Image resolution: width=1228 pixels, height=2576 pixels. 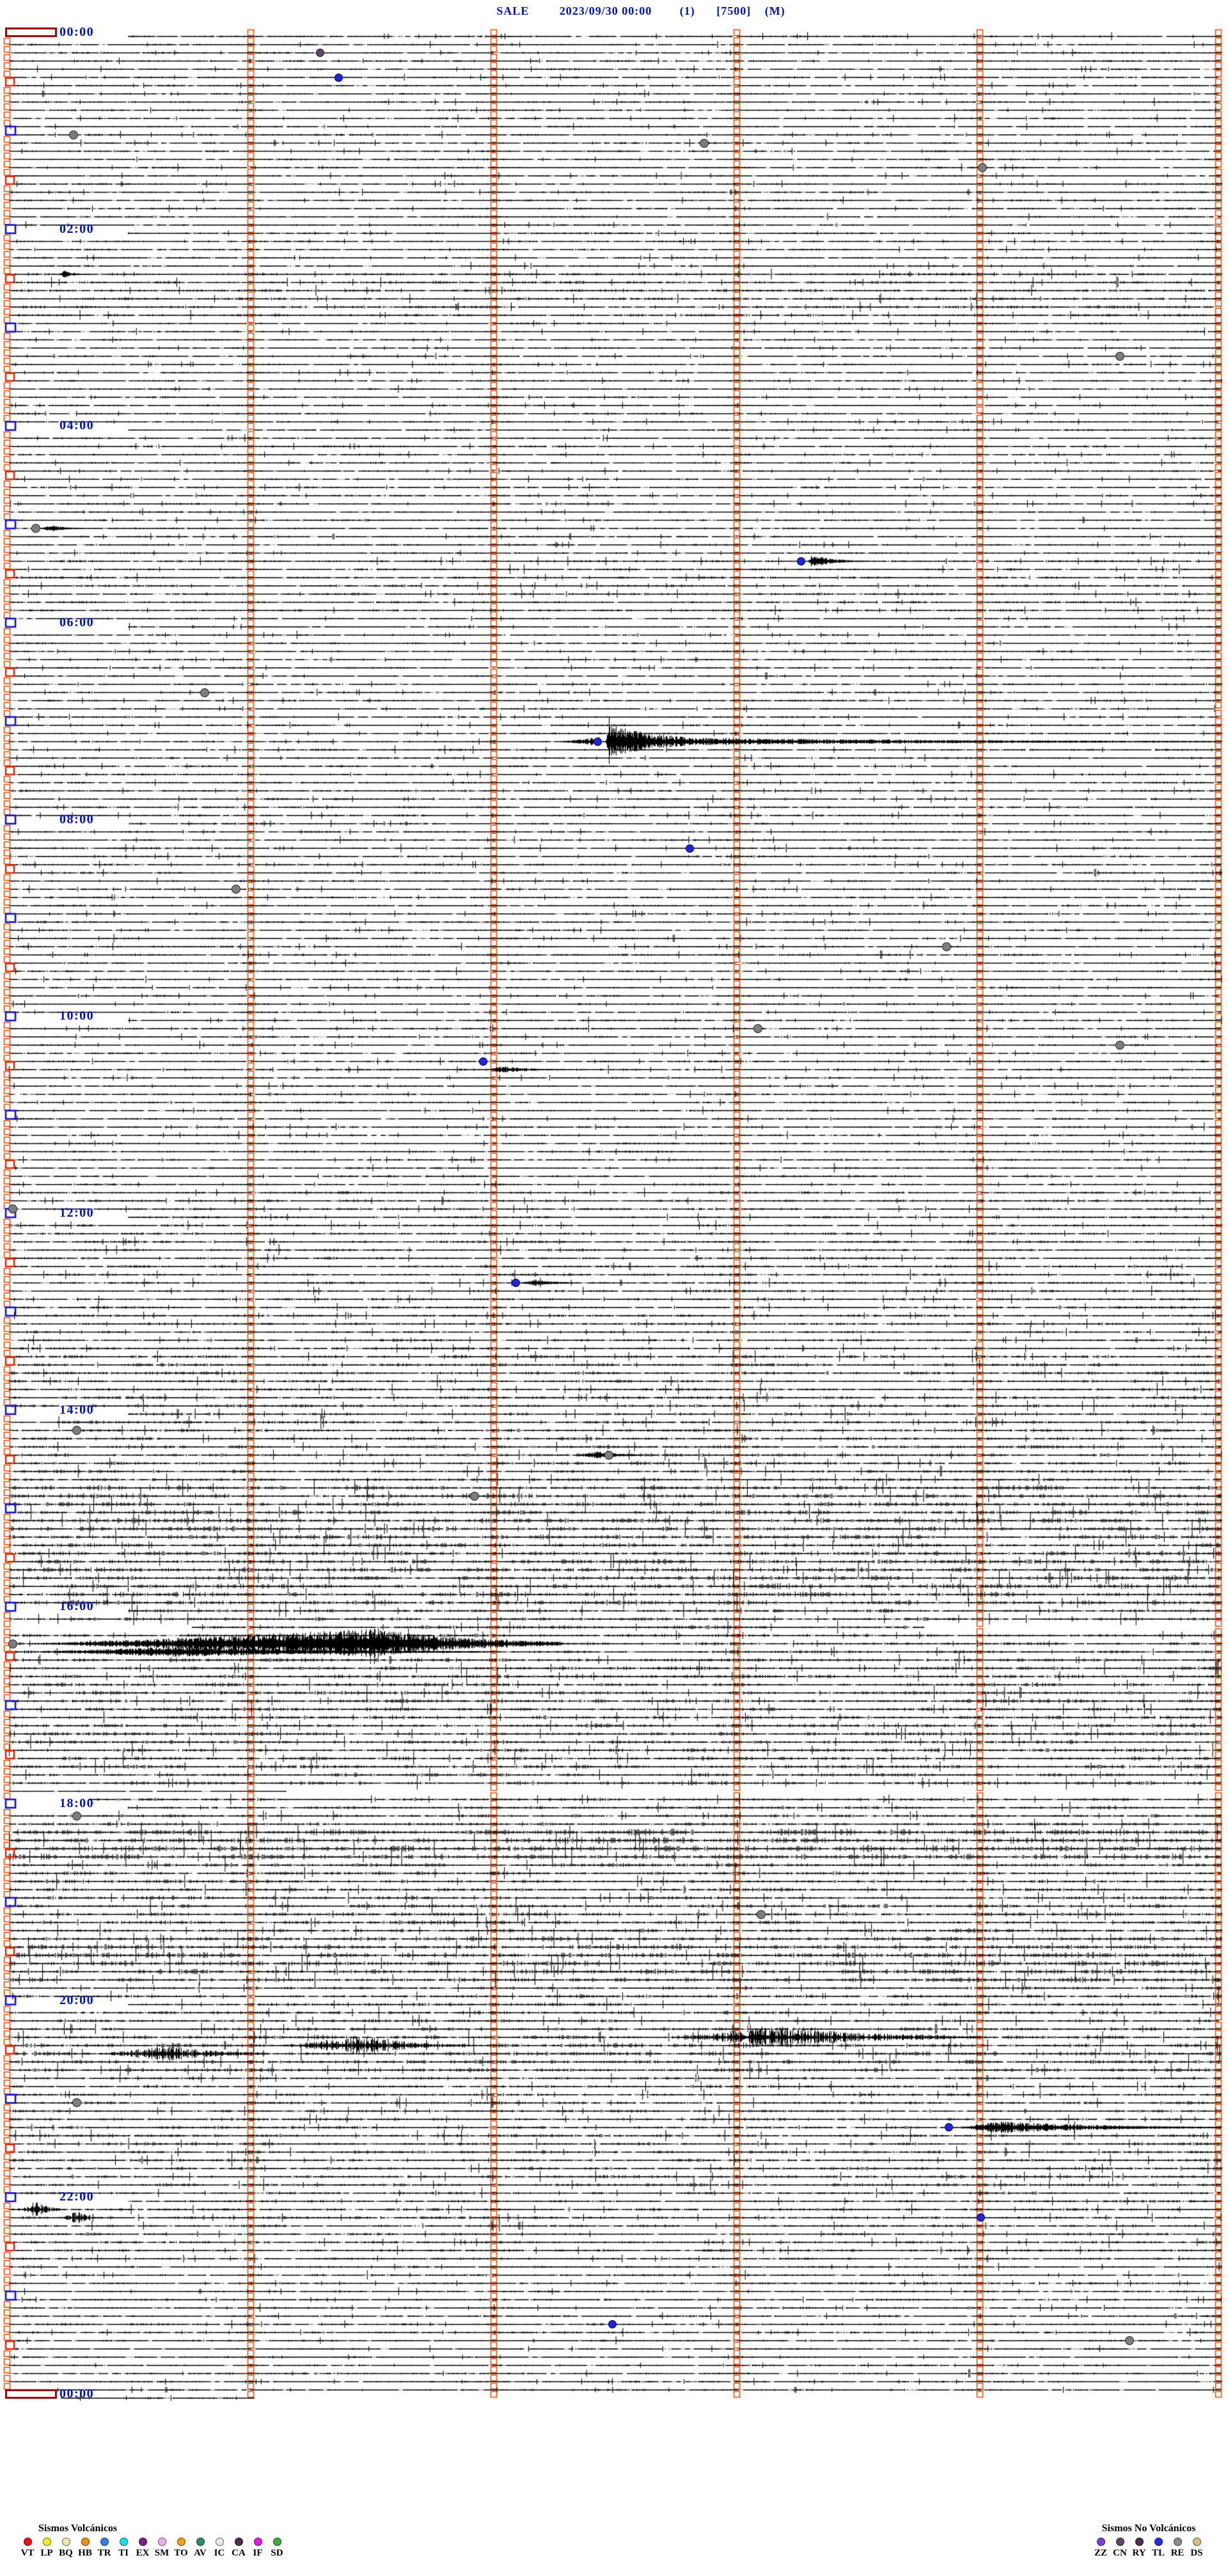 What do you see at coordinates (687, 10) in the screenshot?
I see `plot-sequence: (1)` at bounding box center [687, 10].